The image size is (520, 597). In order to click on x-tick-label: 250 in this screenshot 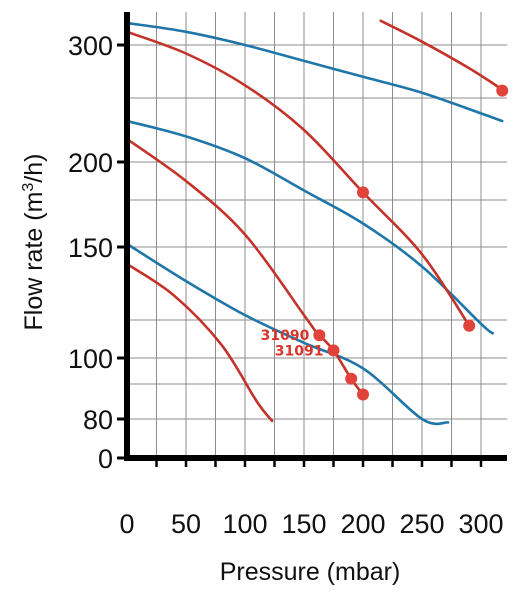, I will do `click(421, 524)`.